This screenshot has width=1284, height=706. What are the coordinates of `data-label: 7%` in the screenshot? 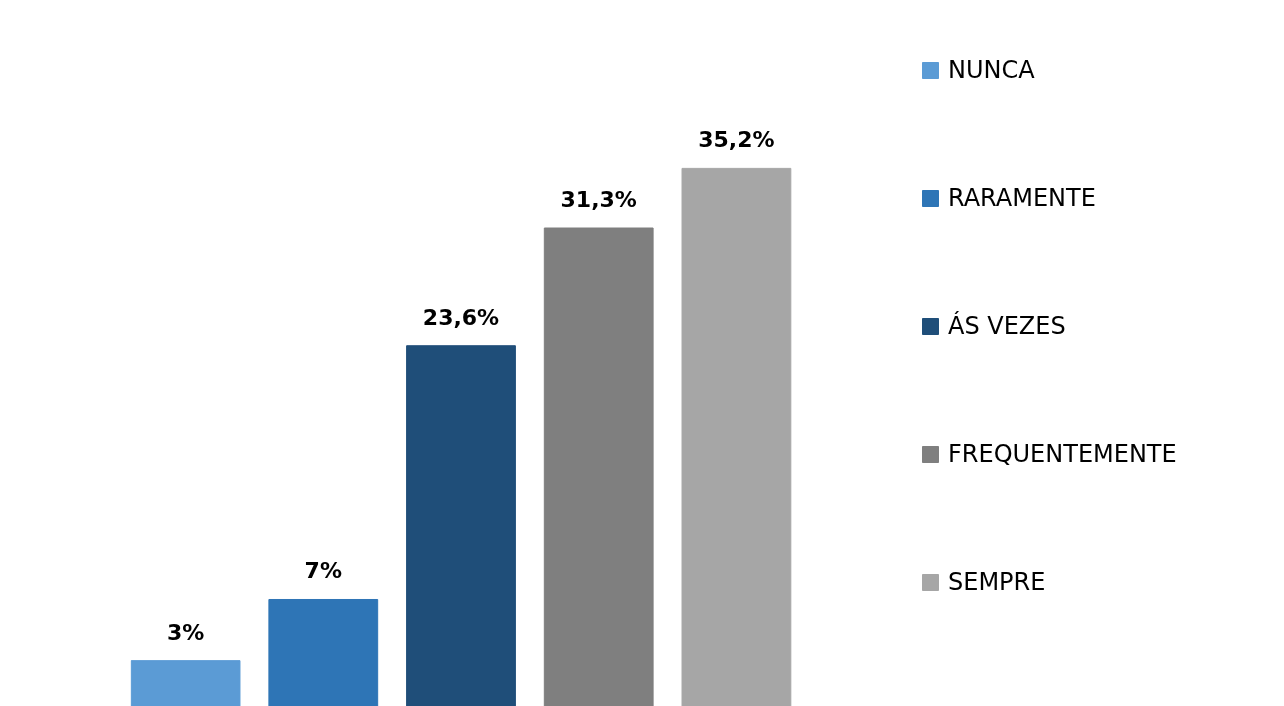 It's located at (323, 571).